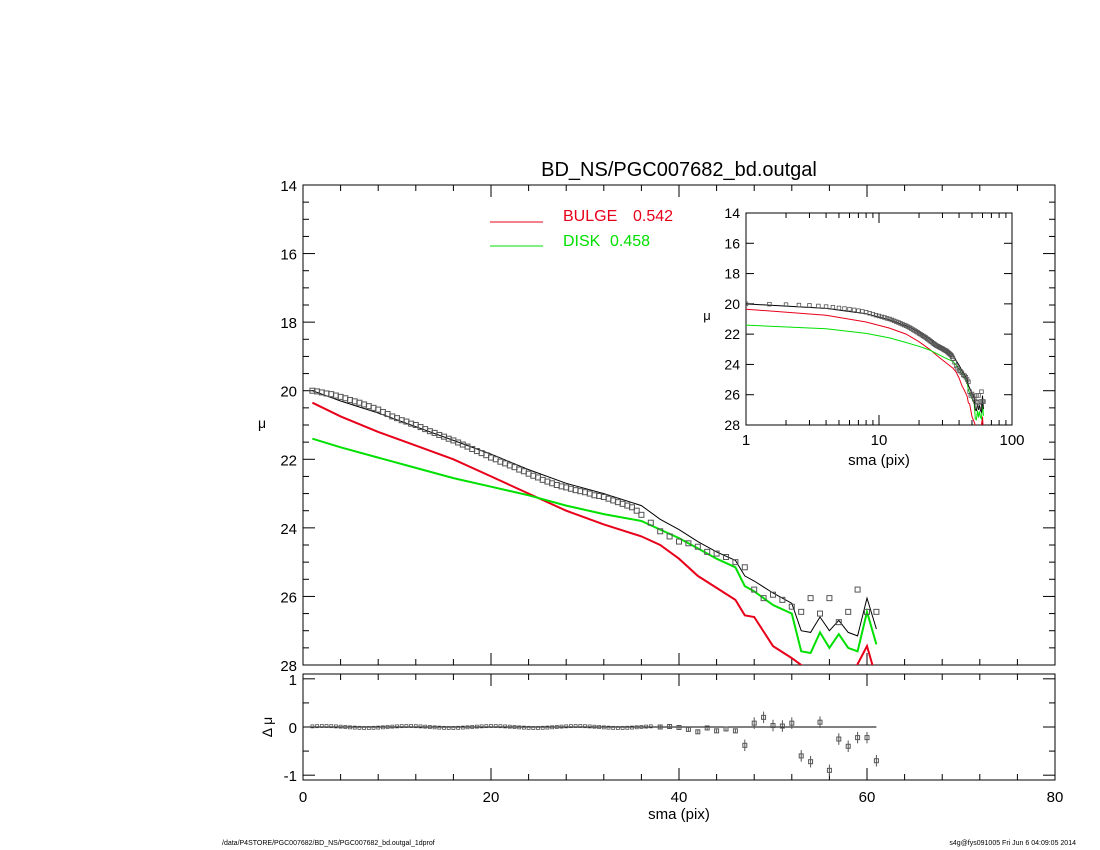  Describe the element at coordinates (732, 274) in the screenshot. I see `inset-y-tick-label: 18` at that location.